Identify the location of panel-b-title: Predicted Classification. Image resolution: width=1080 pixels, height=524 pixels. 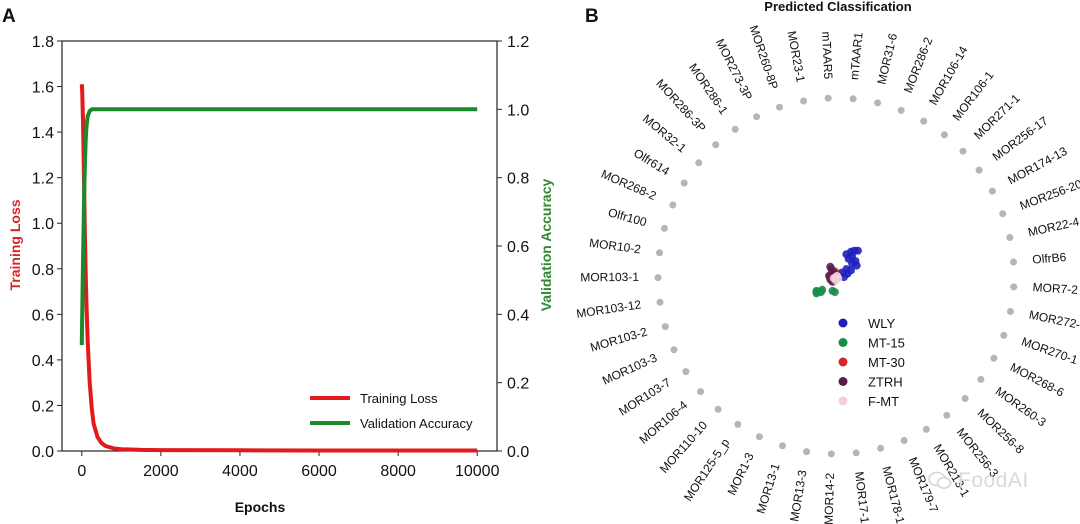
(837, 7).